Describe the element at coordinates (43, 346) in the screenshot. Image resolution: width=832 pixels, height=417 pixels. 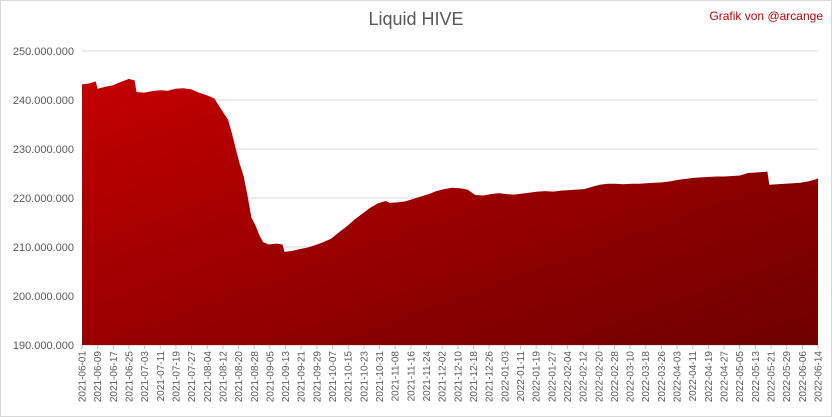
I see `y-tick-label: 190.000.000` at that location.